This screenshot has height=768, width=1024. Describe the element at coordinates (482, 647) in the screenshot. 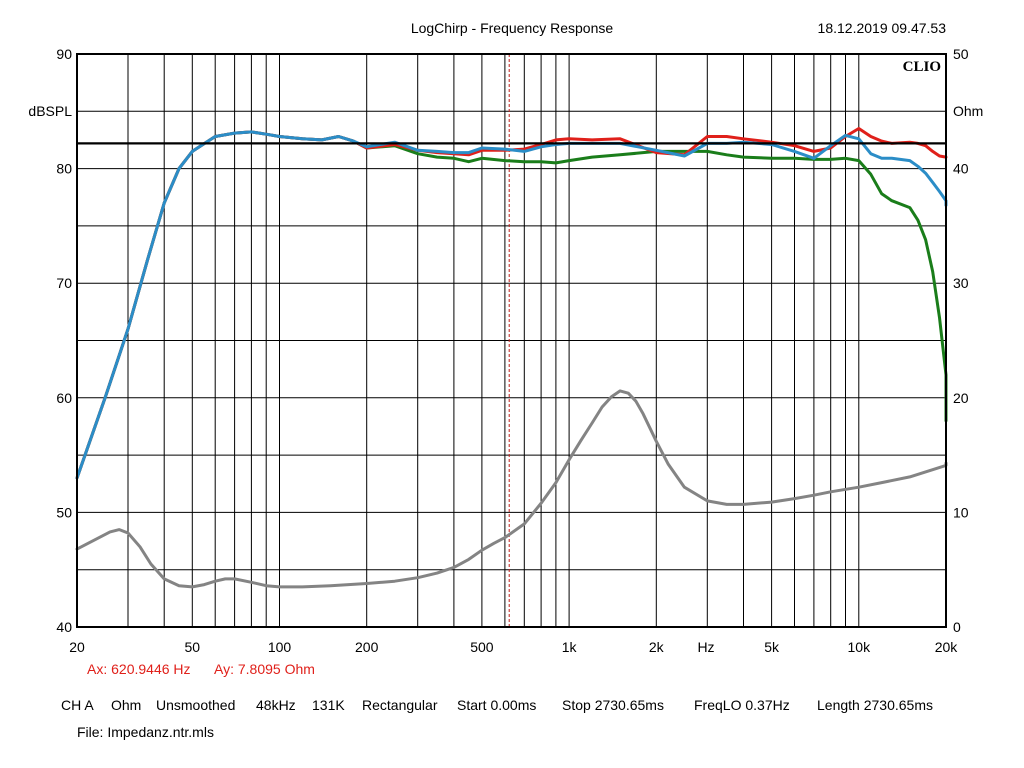

I see `x-tick-label: 500` at that location.